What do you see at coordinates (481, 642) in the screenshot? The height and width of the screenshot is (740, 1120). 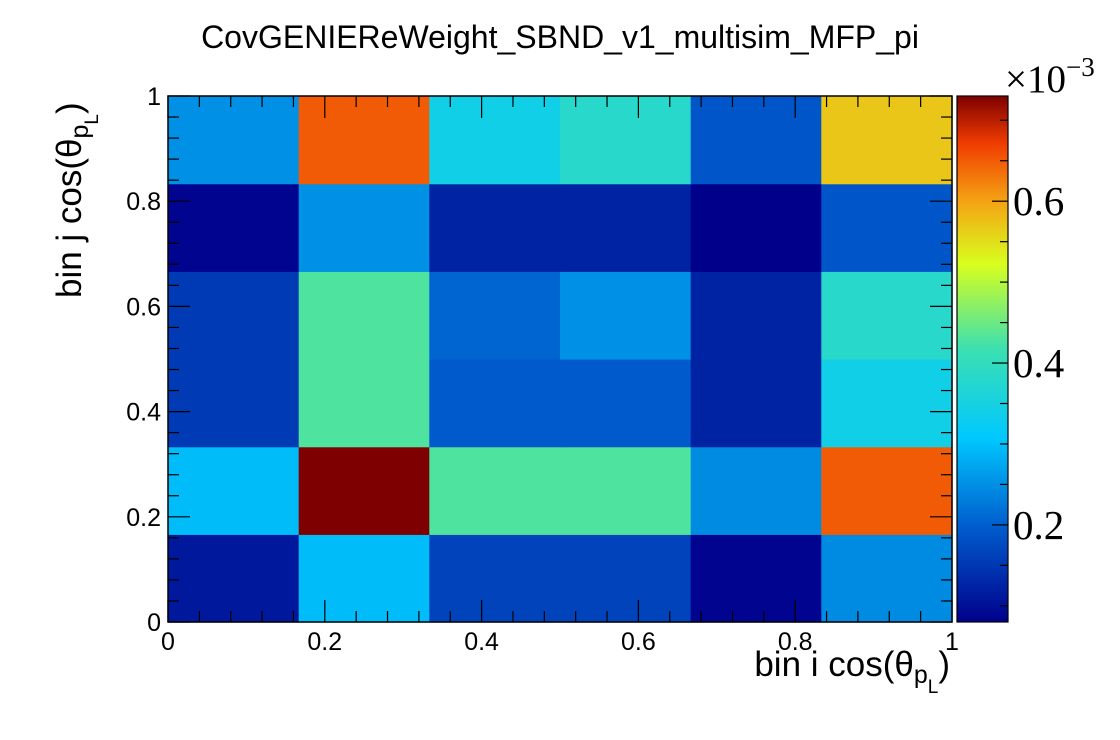 I see `x-tick-label: 0.4` at bounding box center [481, 642].